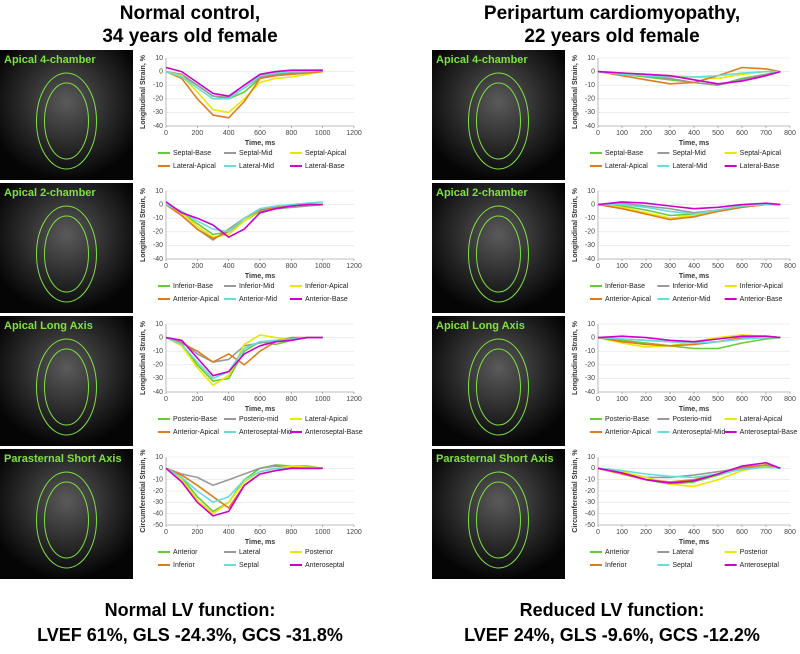 The image size is (800, 654). Describe the element at coordinates (256, 153) in the screenshot. I see `legend-label: Septal-Mid` at that location.